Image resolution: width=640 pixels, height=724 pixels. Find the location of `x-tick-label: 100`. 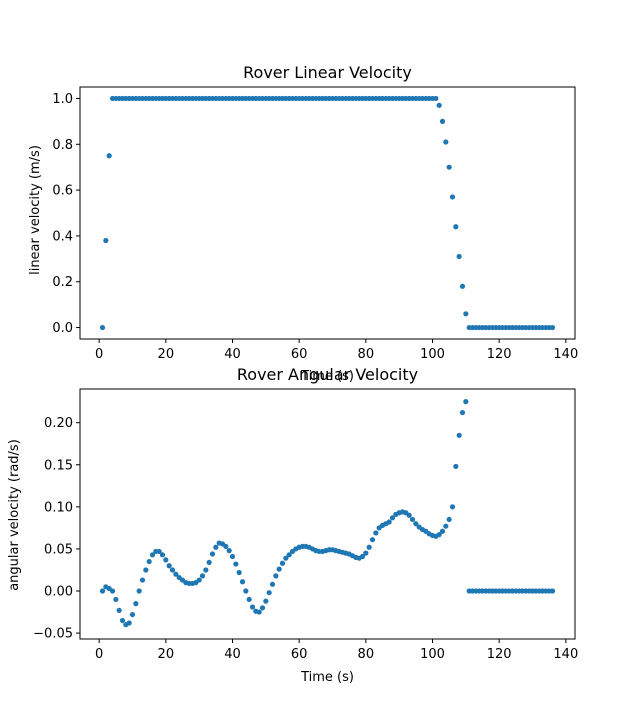

x-tick-label: 100 is located at coordinates (432, 654).